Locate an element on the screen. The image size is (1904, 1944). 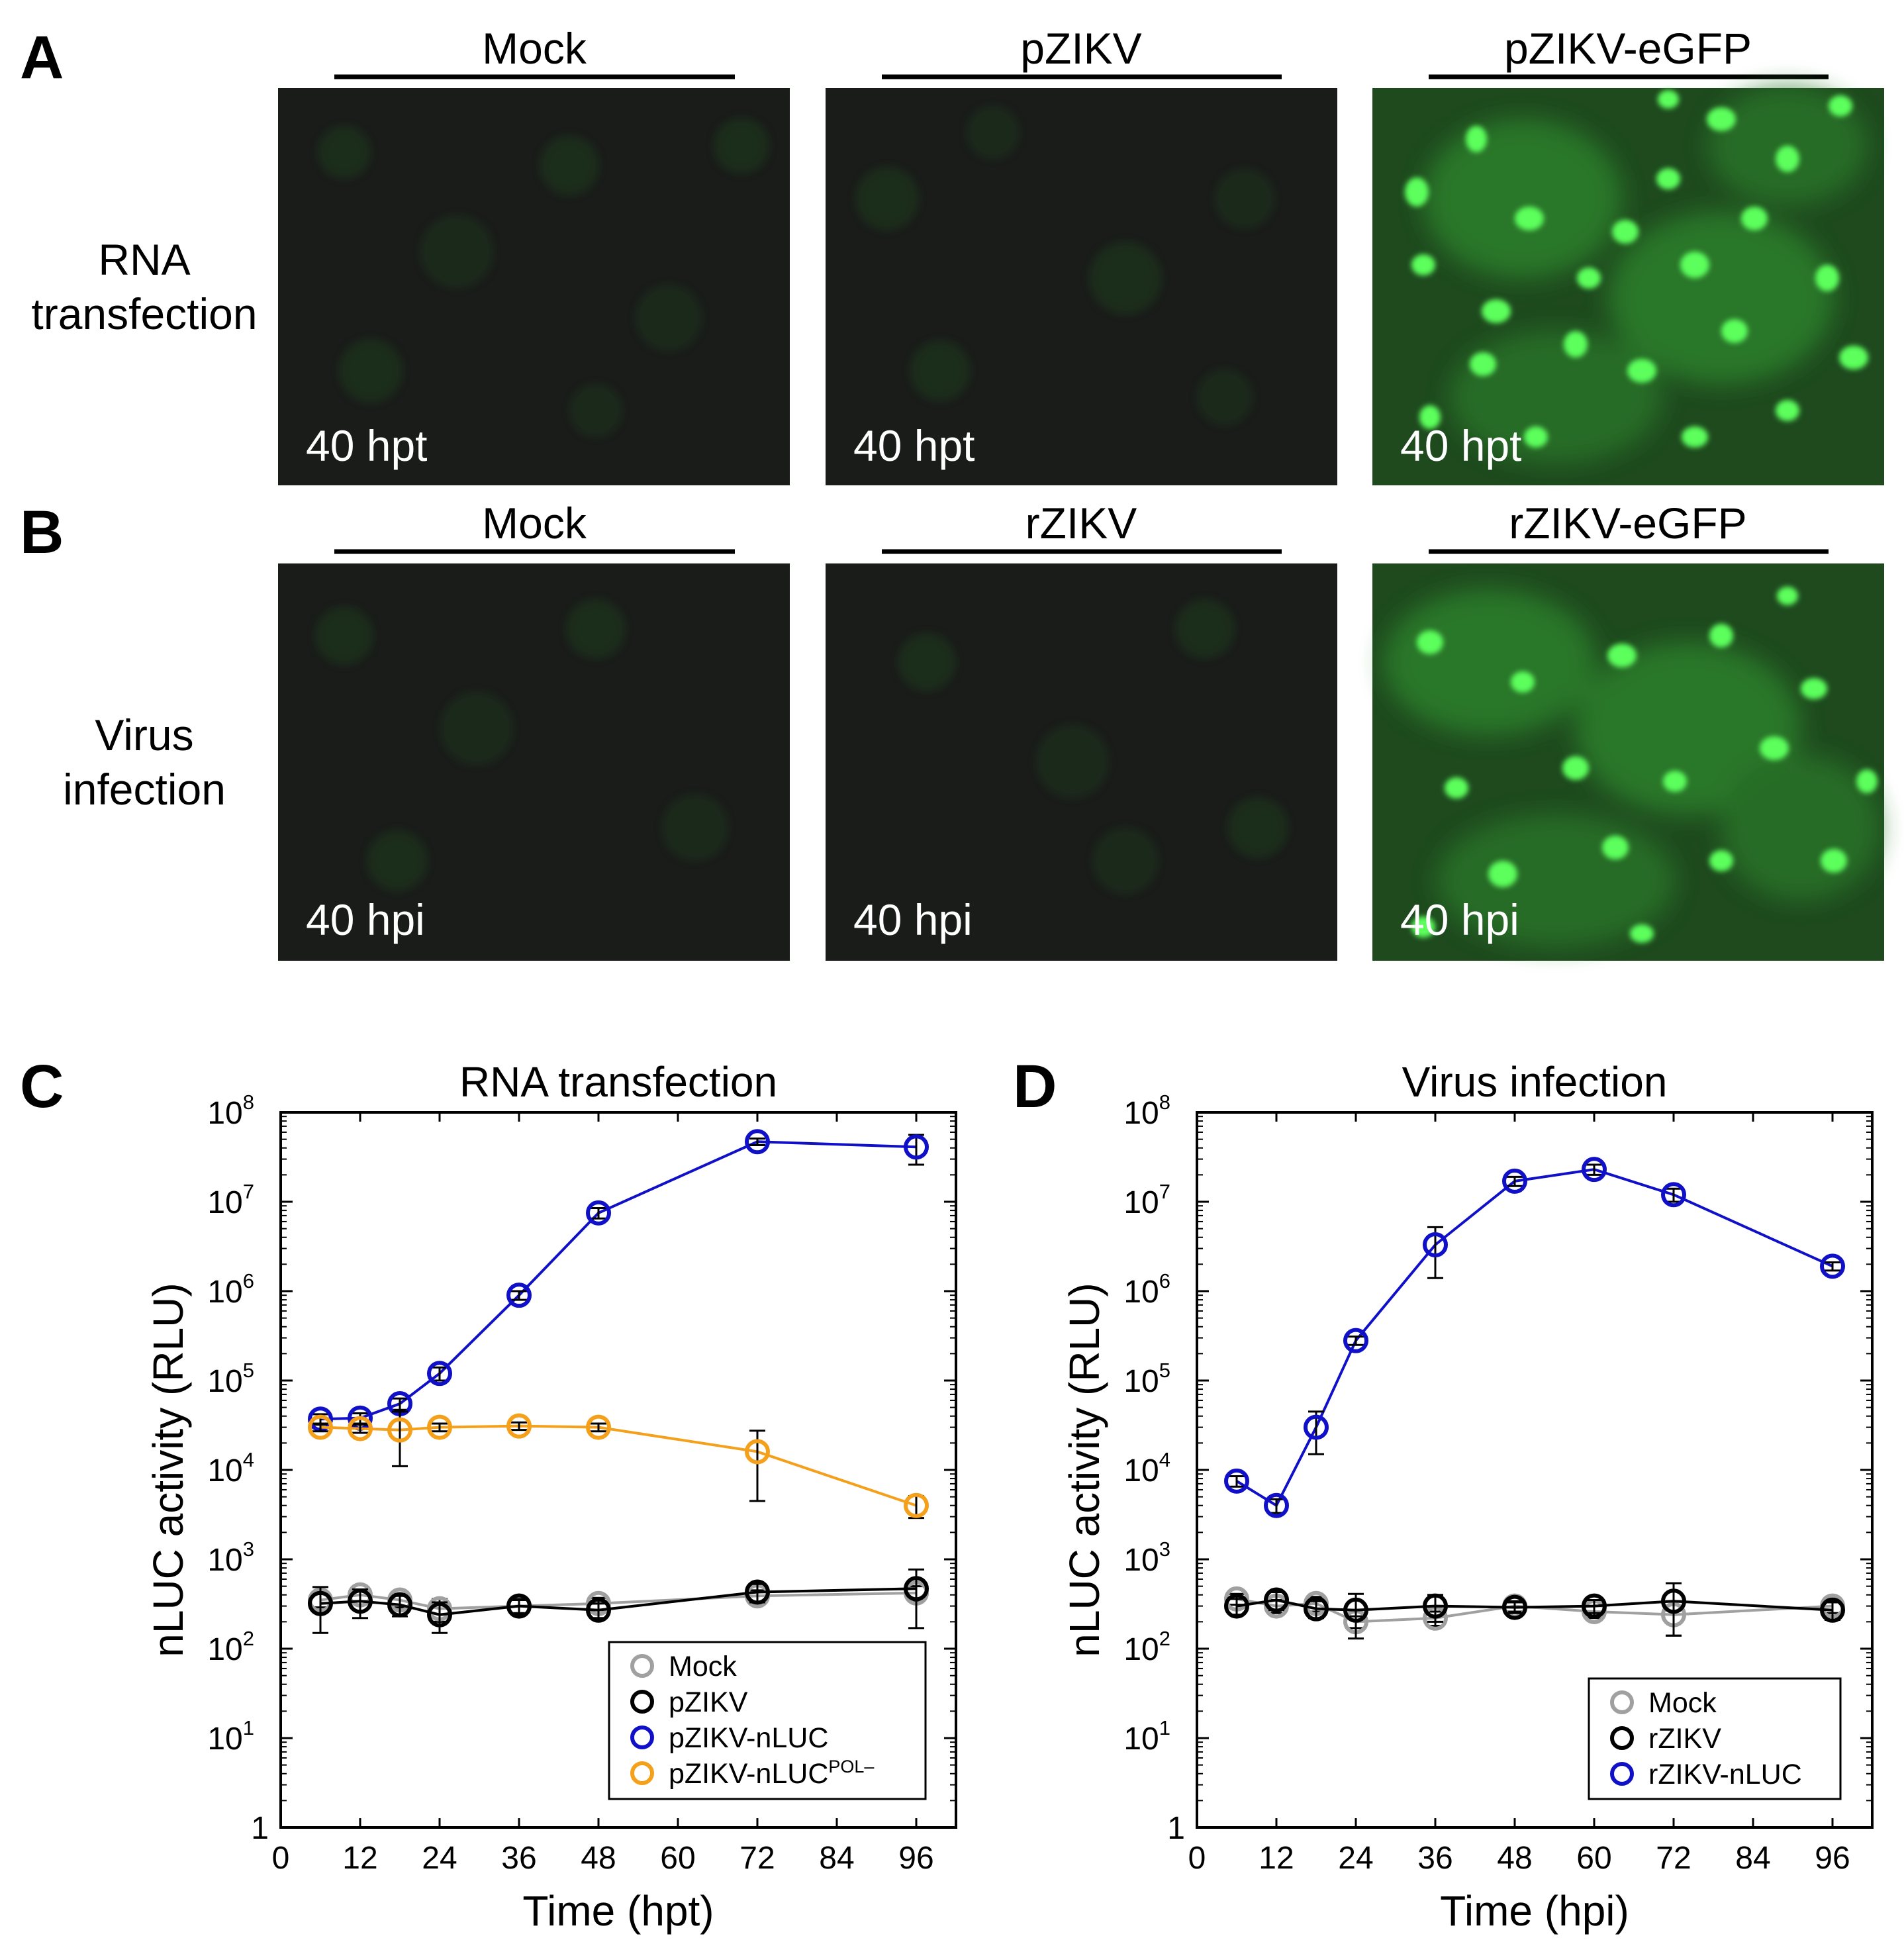
micrograph-a-mock: 40 hpt is located at coordinates (534, 286).